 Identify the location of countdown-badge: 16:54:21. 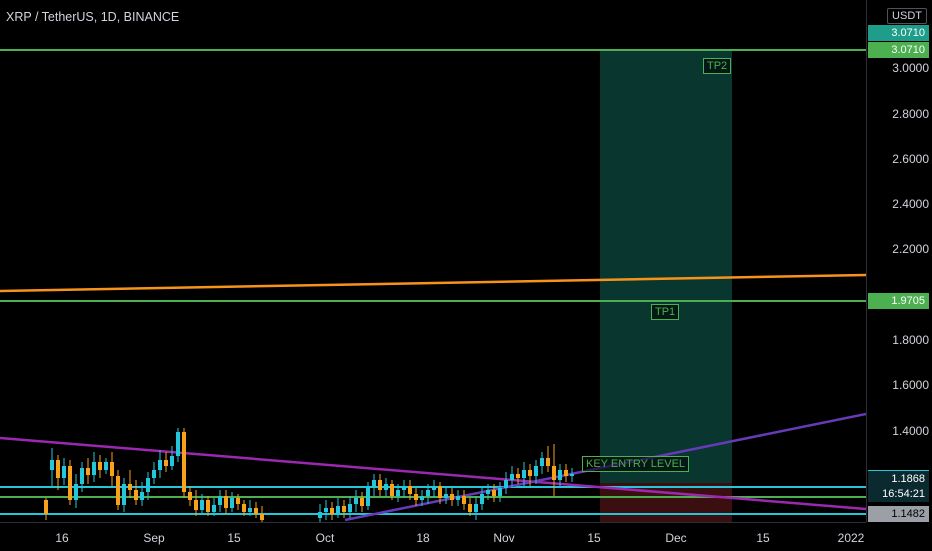
(898, 494).